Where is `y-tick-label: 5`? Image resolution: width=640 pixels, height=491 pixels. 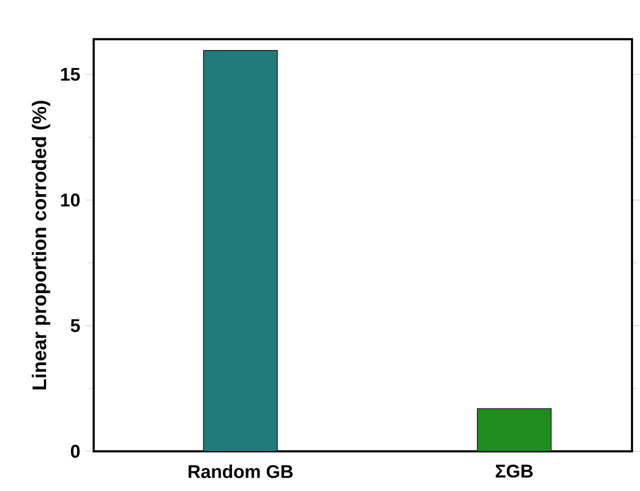 y-tick-label: 5 is located at coordinates (75, 325).